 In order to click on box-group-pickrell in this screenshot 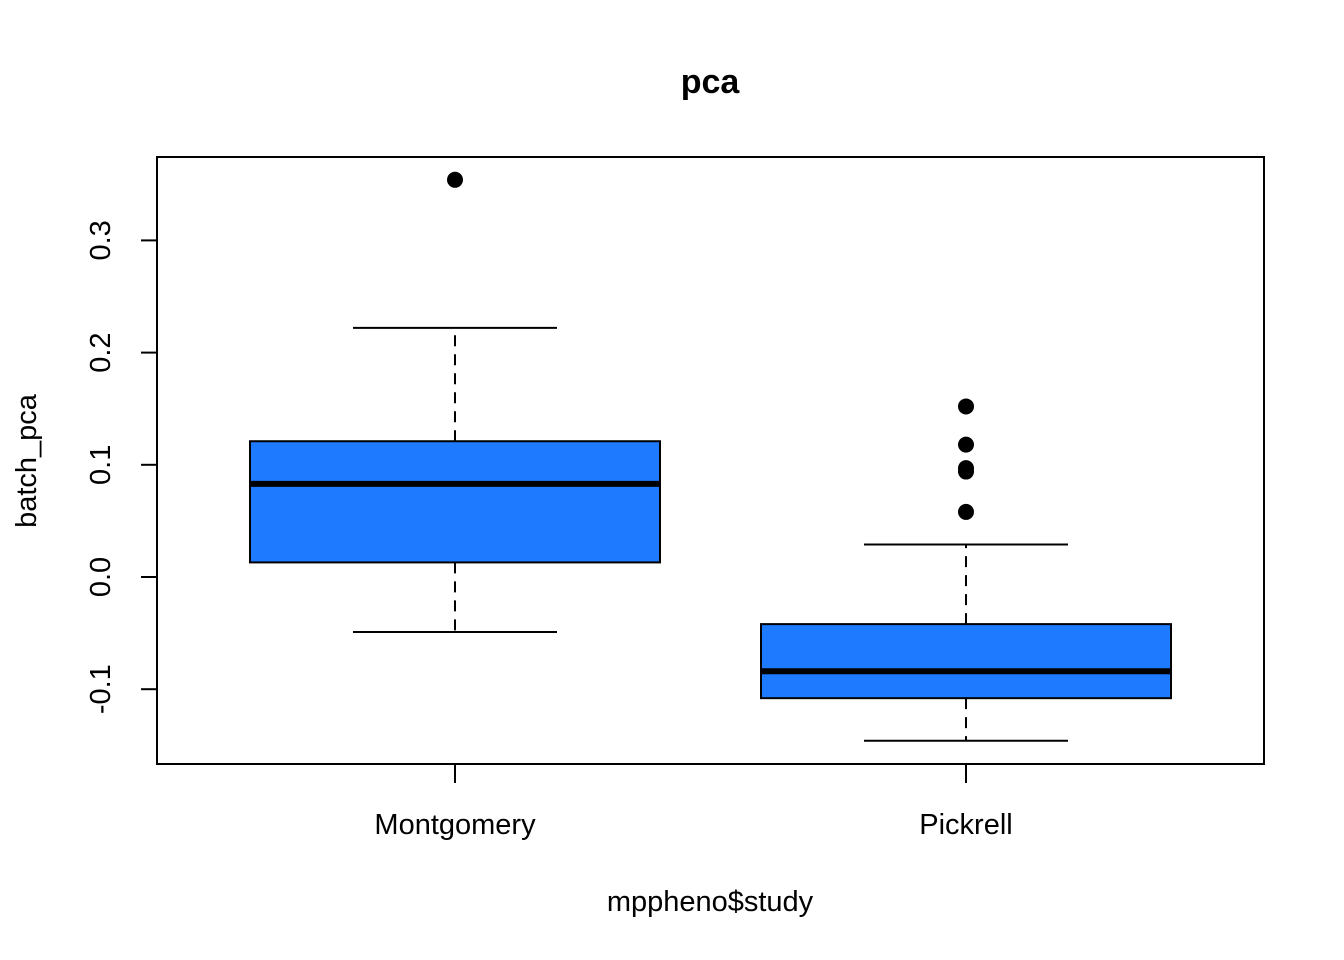, I will do `click(966, 570)`.